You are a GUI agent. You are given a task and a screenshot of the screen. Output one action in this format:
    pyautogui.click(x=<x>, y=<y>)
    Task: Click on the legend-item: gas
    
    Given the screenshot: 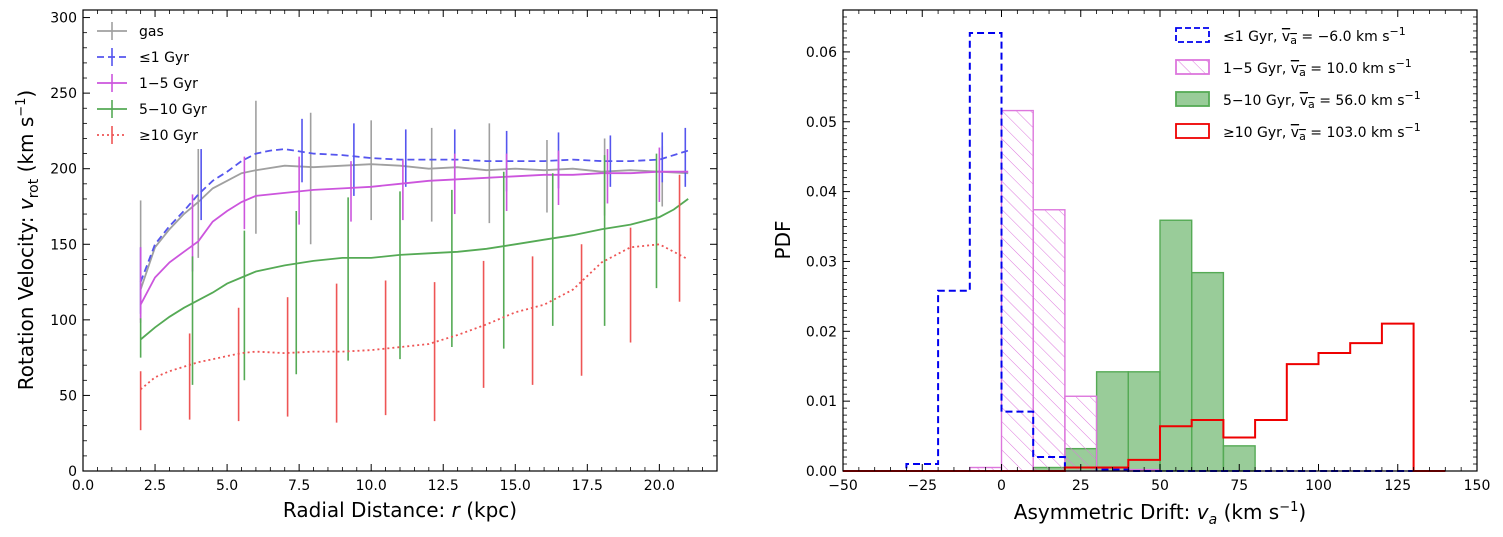 What is the action you would take?
    pyautogui.click(x=130, y=31)
    